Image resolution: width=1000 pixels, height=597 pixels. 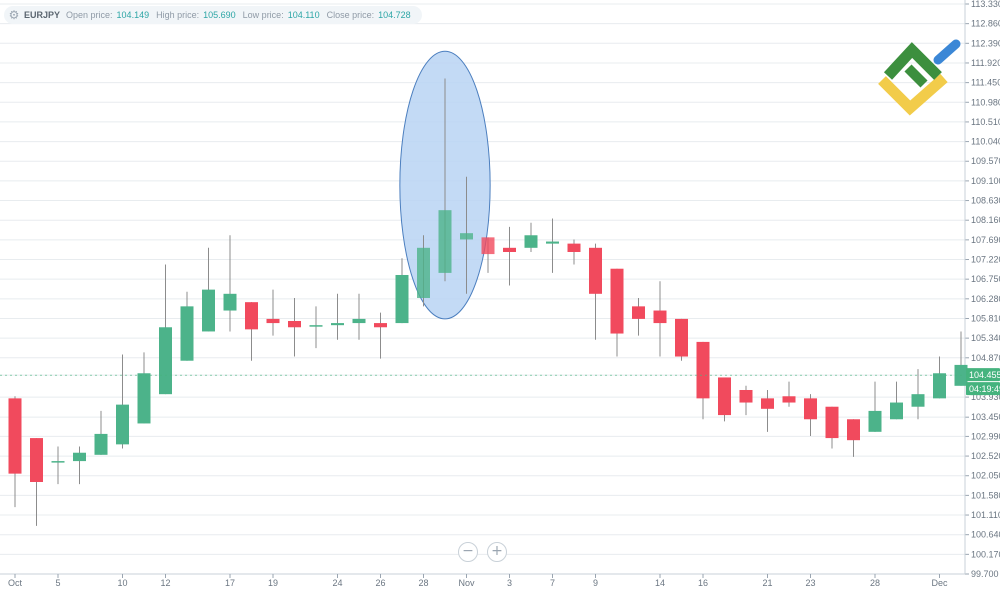 What do you see at coordinates (337, 583) in the screenshot?
I see `x-tick-label: 24` at bounding box center [337, 583].